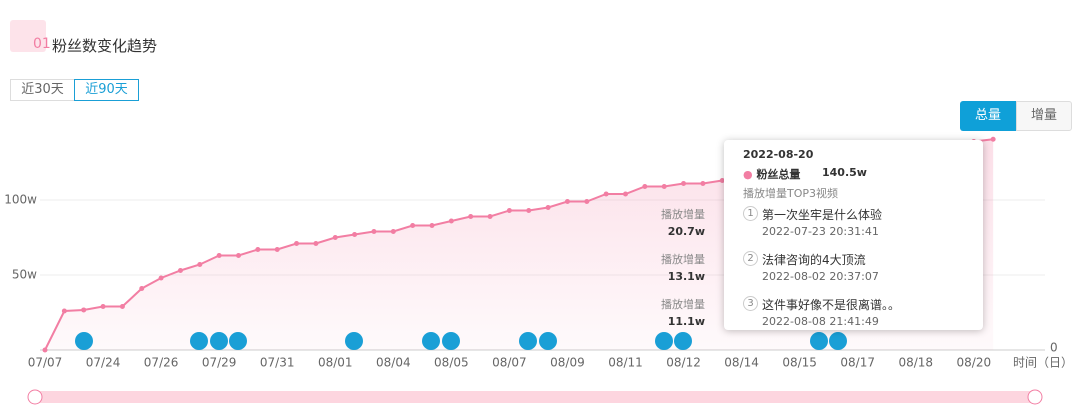 Image resolution: width=1080 pixels, height=418 pixels. Describe the element at coordinates (42, 90) in the screenshot. I see `range-button: 近30天` at that location.